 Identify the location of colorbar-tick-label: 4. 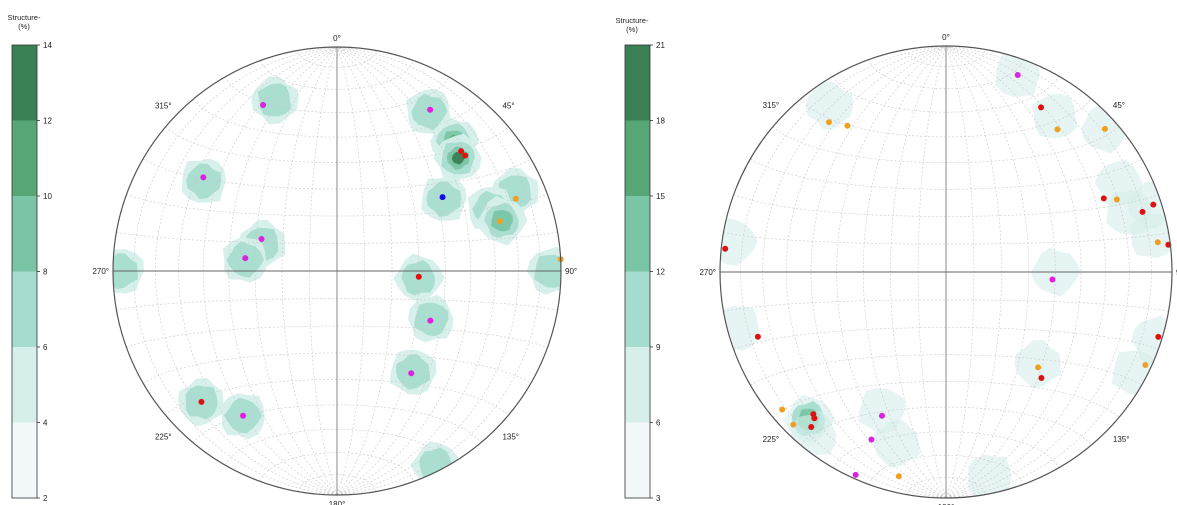
(45, 423).